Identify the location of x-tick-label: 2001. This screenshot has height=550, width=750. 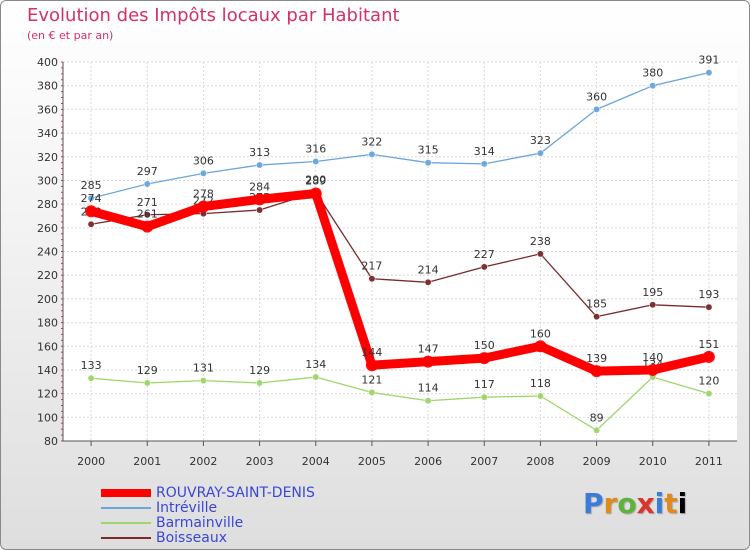
(147, 461).